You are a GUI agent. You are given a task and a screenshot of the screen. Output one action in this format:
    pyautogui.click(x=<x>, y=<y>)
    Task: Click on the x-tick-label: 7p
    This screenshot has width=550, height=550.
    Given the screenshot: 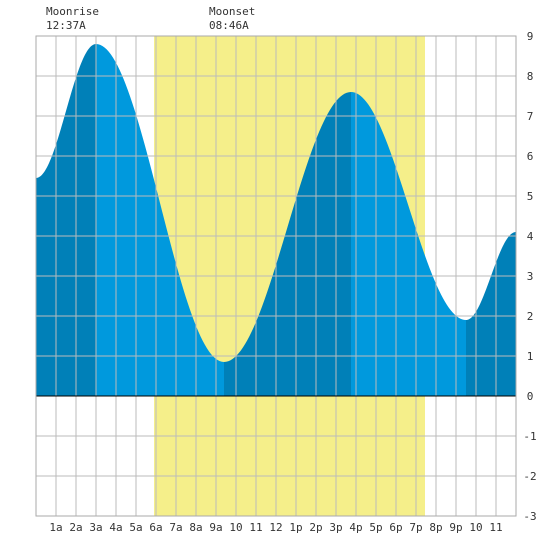 What is the action you would take?
    pyautogui.click(x=415, y=527)
    